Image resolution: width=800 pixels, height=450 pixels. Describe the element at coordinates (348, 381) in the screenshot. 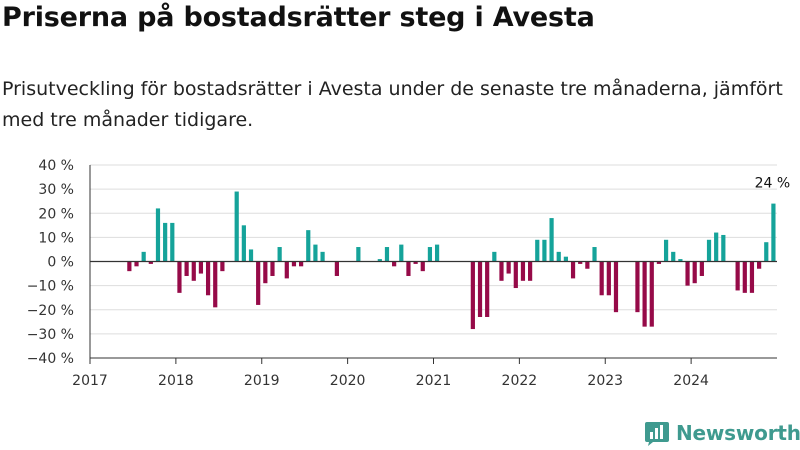

I see `x-tick-label: 2020` at that location.